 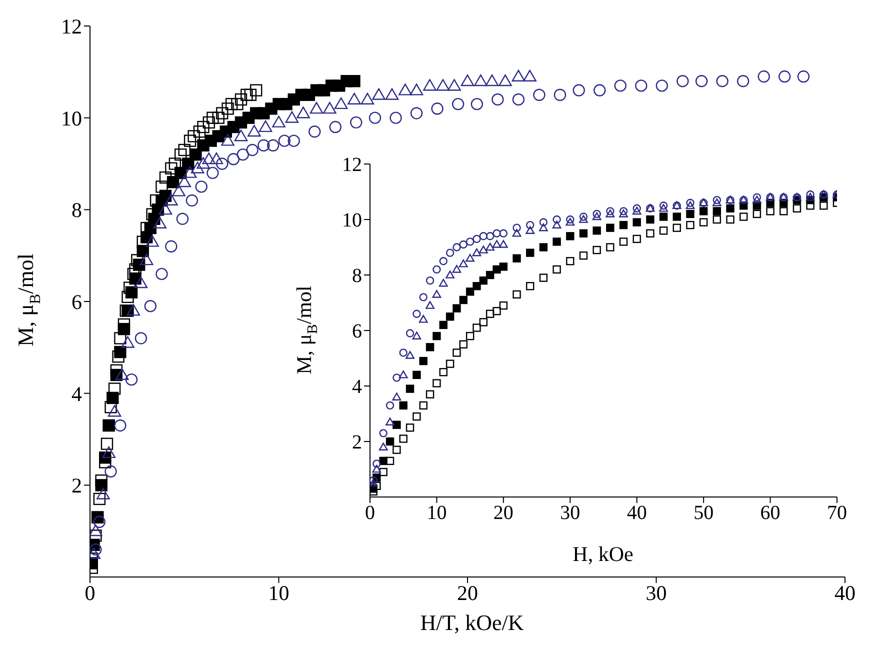 I want to click on x-tick-label: 50, so click(x=704, y=513).